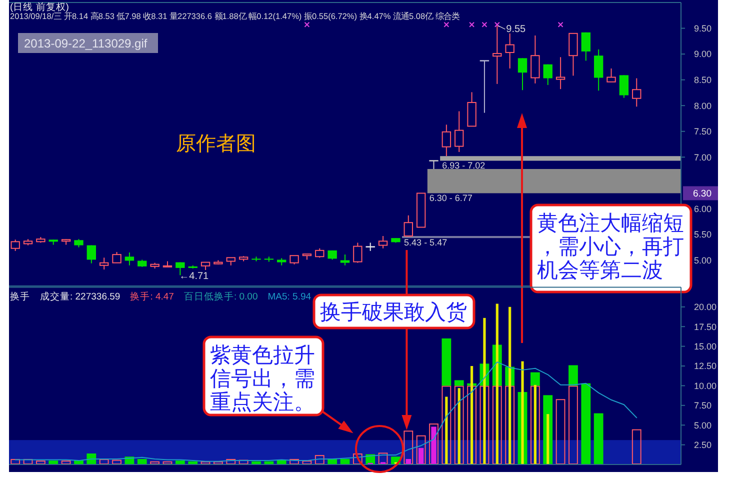  What do you see at coordinates (194, 276) in the screenshot?
I see `annotation: ←4.71` at bounding box center [194, 276].